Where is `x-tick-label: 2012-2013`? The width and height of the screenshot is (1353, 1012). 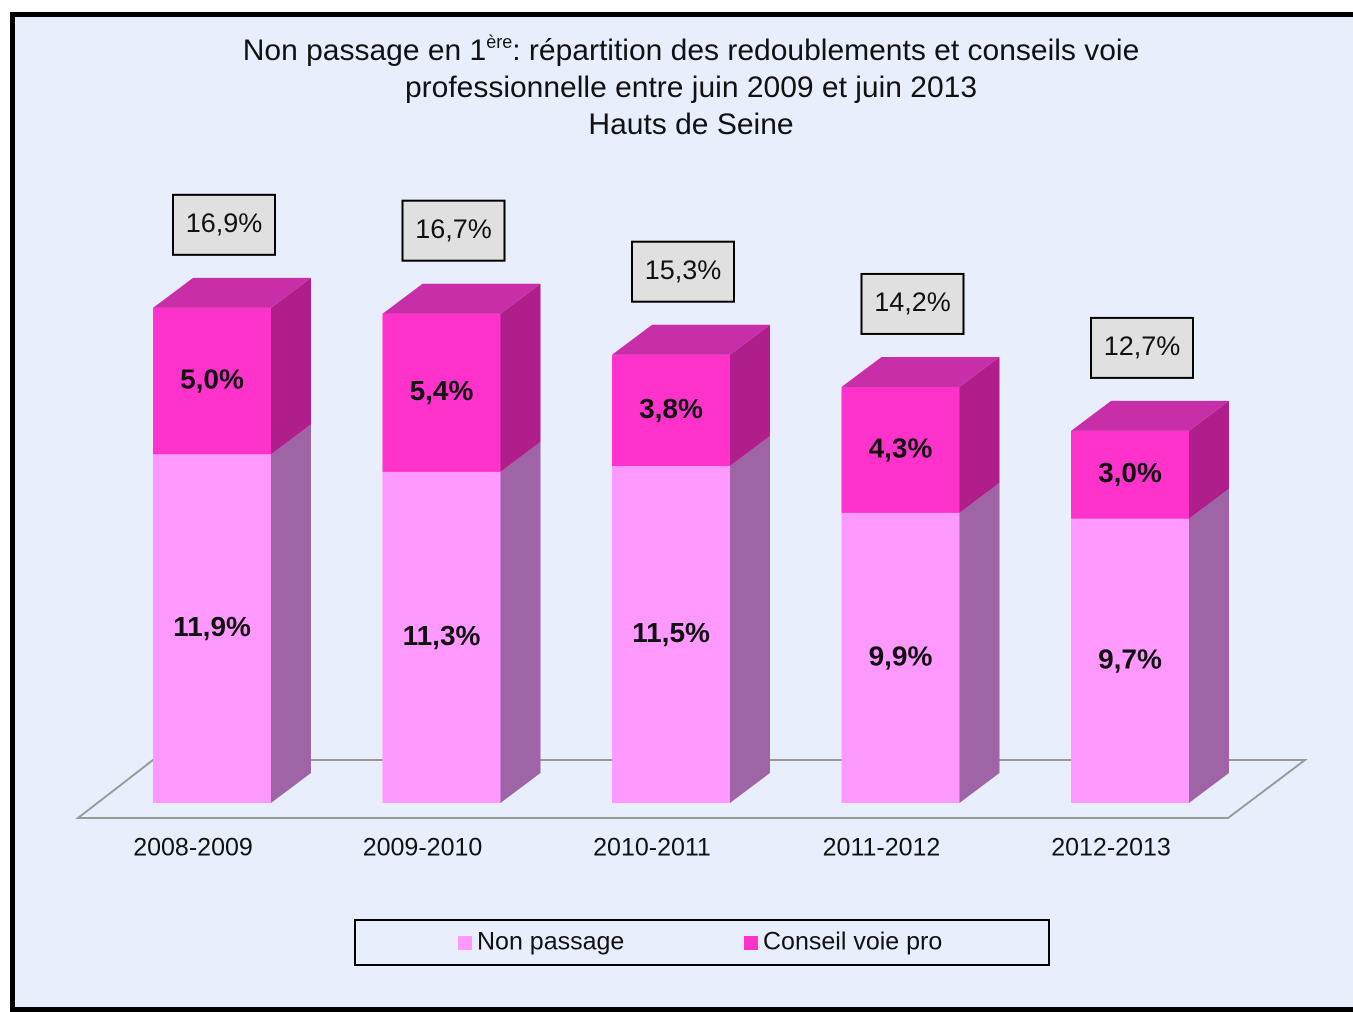 x-tick-label: 2012-2013 is located at coordinates (1111, 848).